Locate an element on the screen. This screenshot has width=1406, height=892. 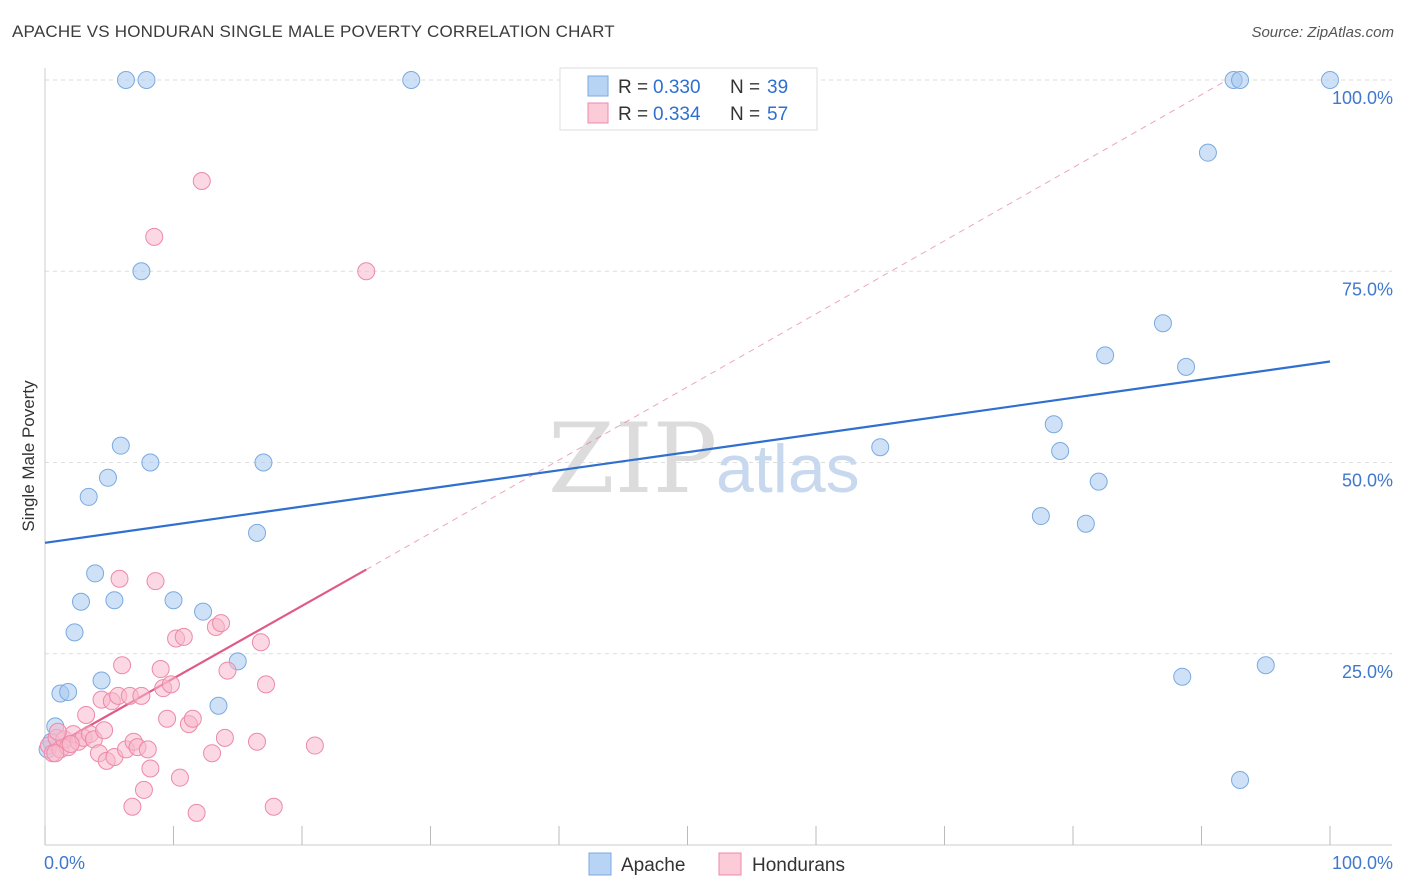
legend-bottom: Apache Hondurans is located at coordinates (716, 864).